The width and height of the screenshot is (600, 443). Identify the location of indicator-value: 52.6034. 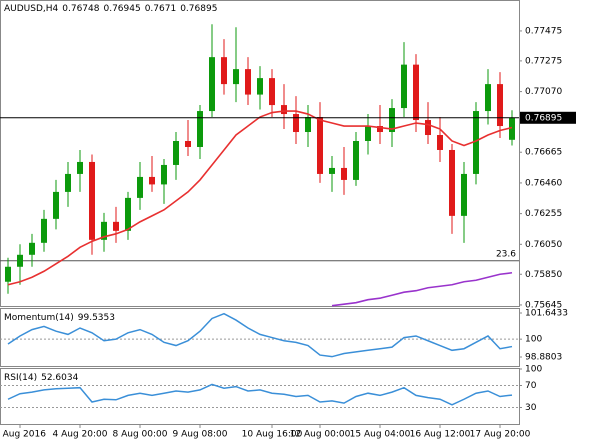
(59, 378).